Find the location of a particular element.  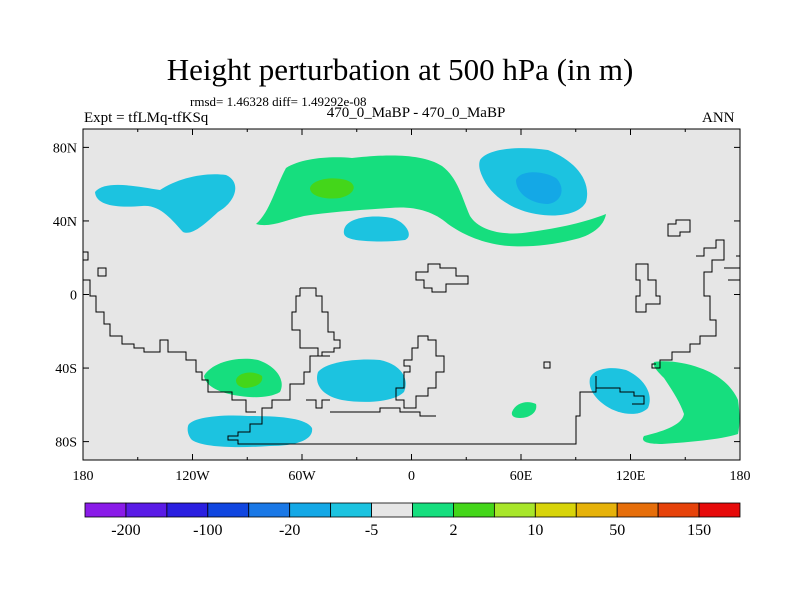

lat-tick-label: 40S is located at coordinates (66, 369).